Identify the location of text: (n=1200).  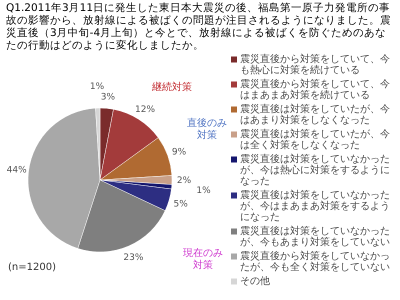
(32, 267).